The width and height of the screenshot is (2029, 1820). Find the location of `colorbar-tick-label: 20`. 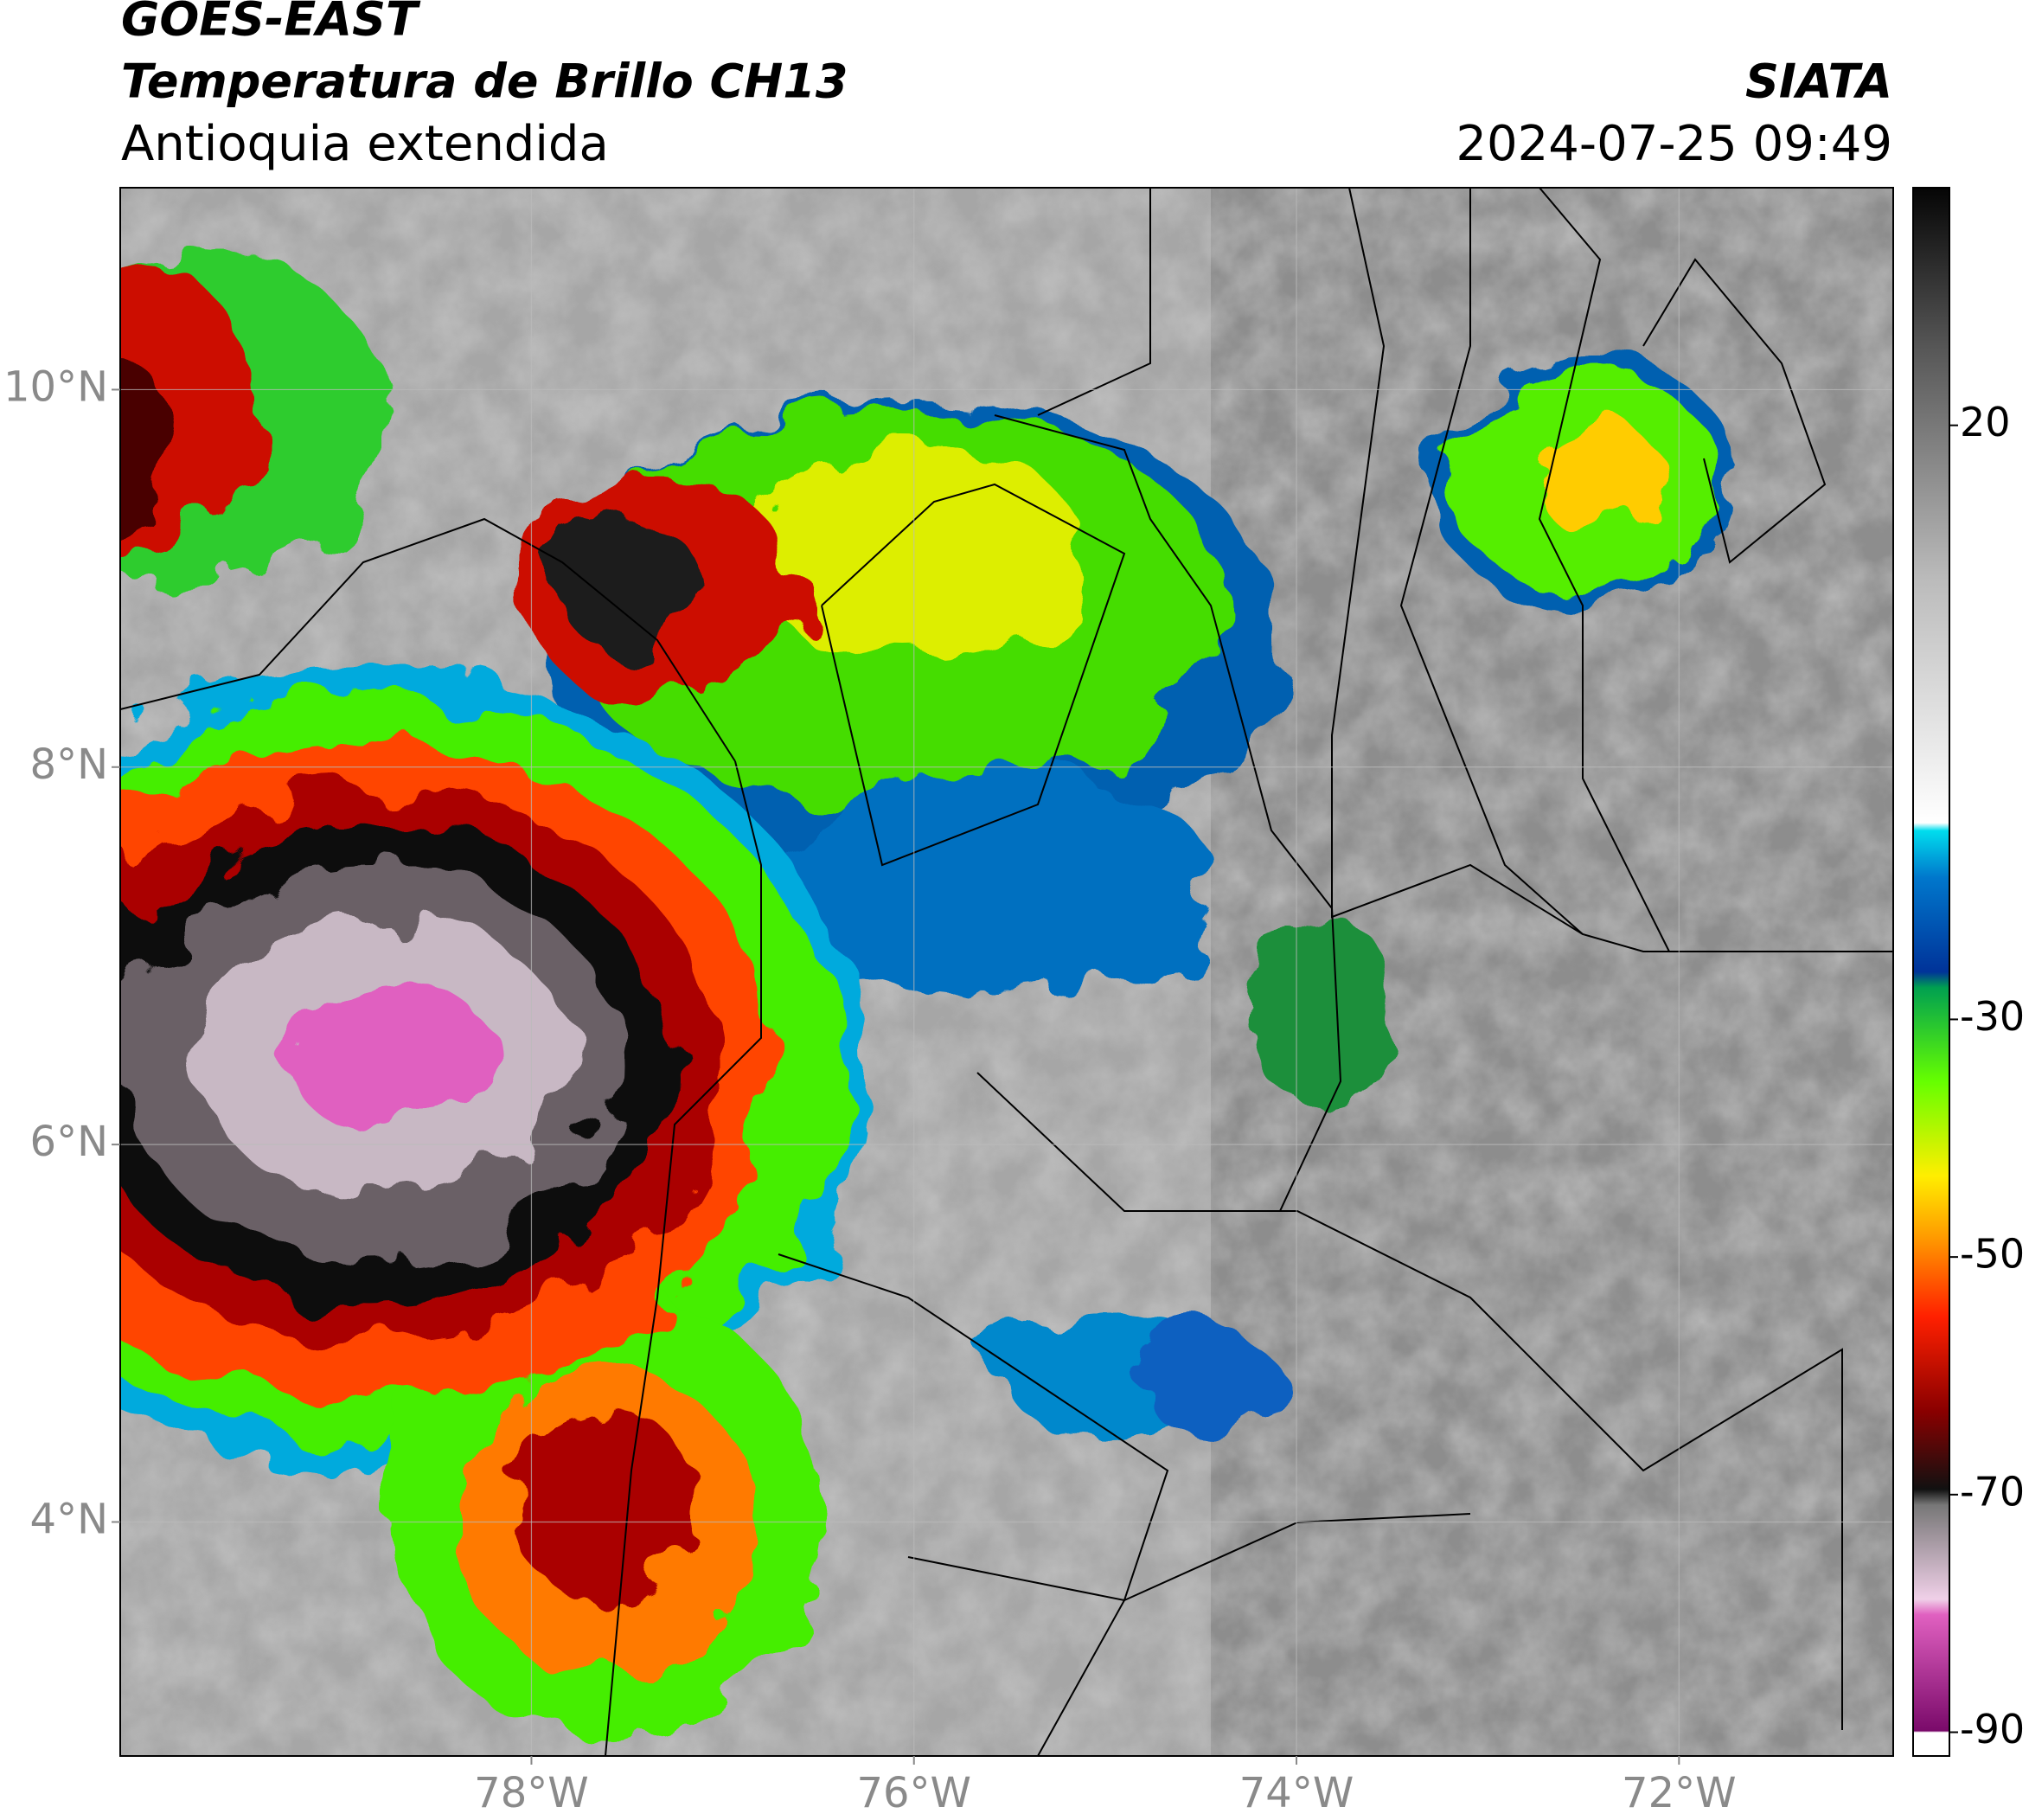

colorbar-tick-label: 20 is located at coordinates (1985, 422).